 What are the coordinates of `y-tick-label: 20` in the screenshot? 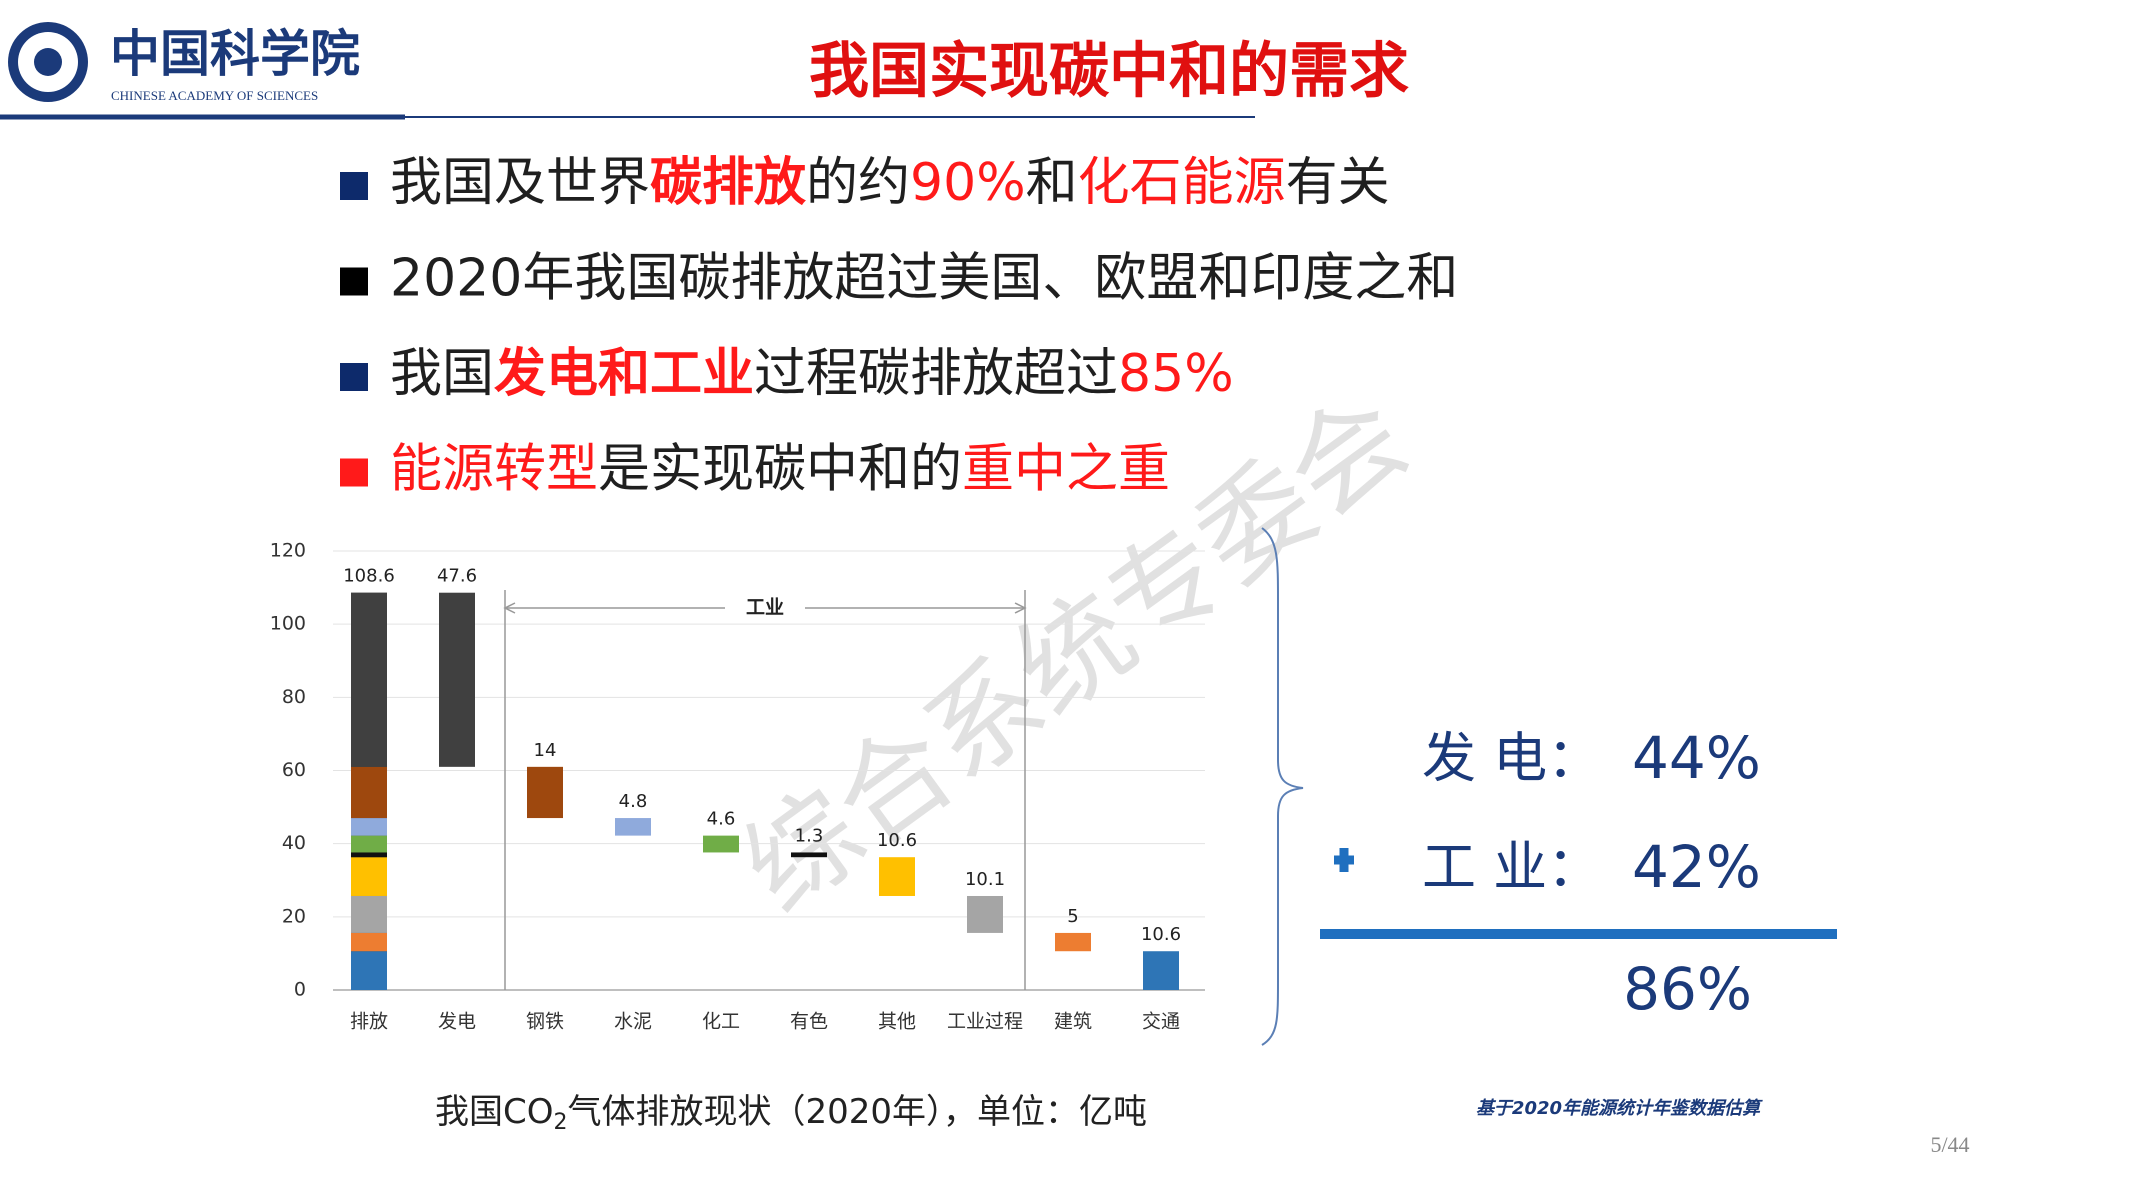 It's located at (294, 916).